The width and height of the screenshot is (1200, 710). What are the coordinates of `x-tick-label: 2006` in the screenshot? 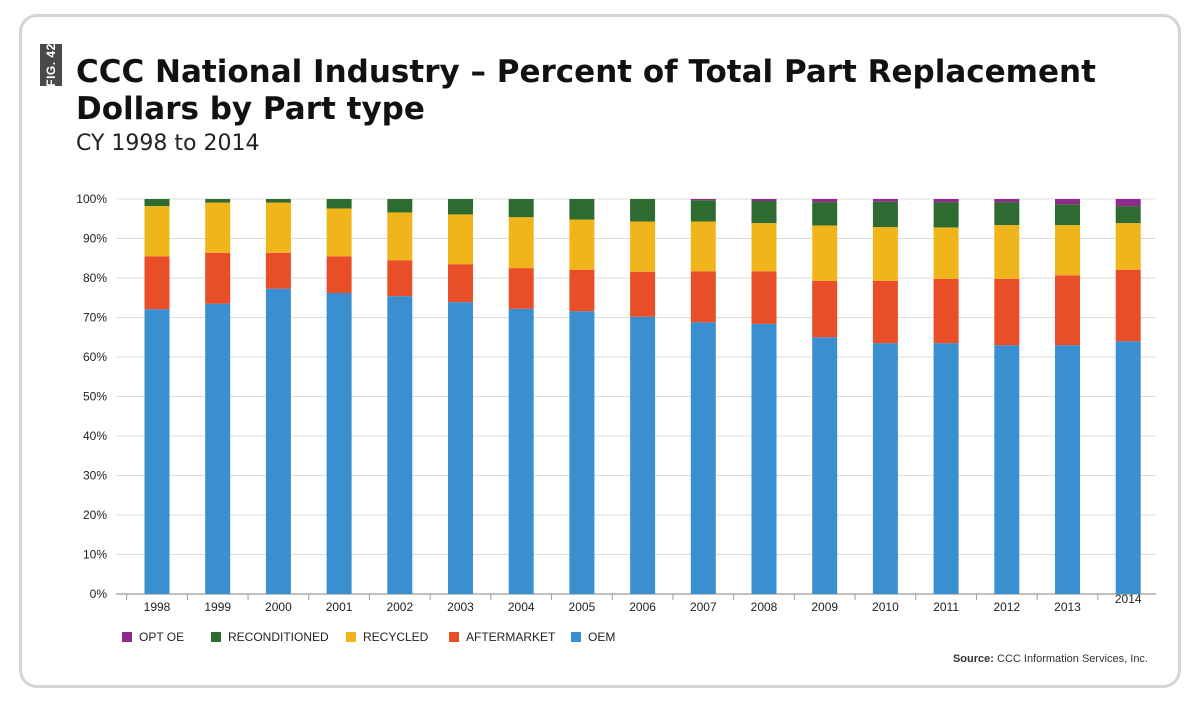 It's located at (642, 607).